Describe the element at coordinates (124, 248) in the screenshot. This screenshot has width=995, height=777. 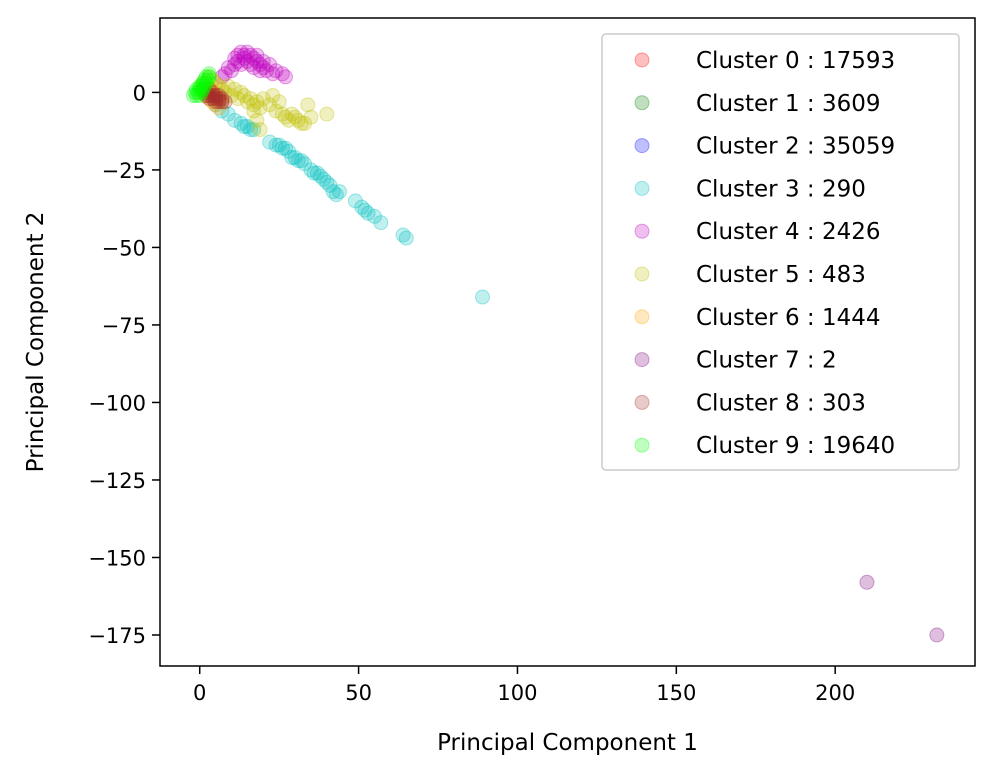
I see `y-tick-label: −50` at that location.